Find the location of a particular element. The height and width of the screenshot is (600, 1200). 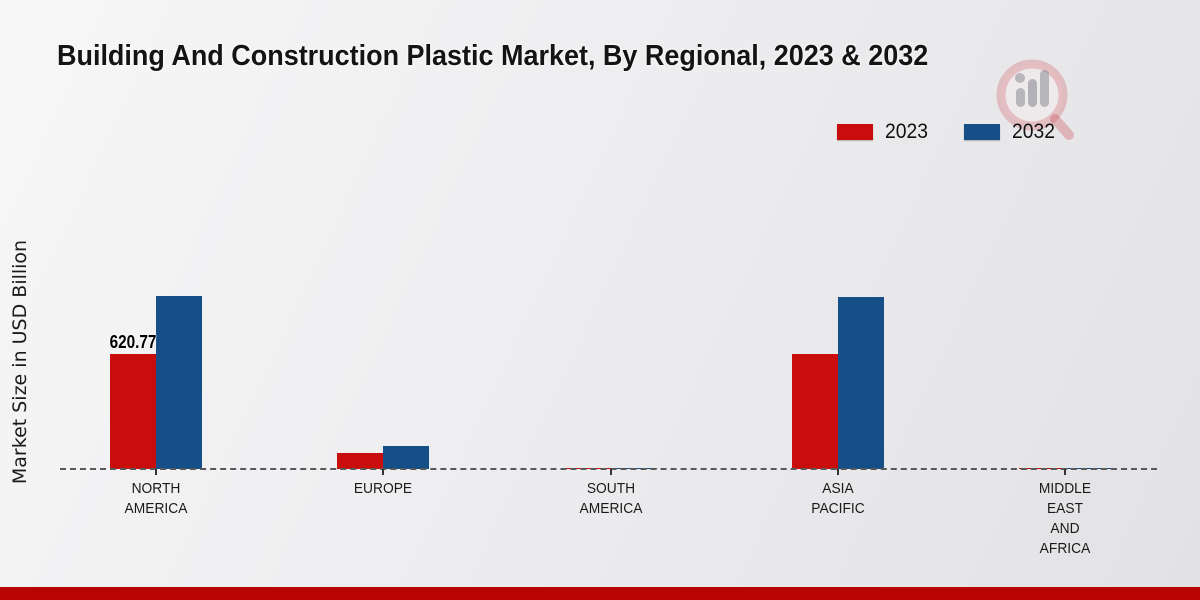

legend-item-2032: 2032 is located at coordinates (1011, 132).